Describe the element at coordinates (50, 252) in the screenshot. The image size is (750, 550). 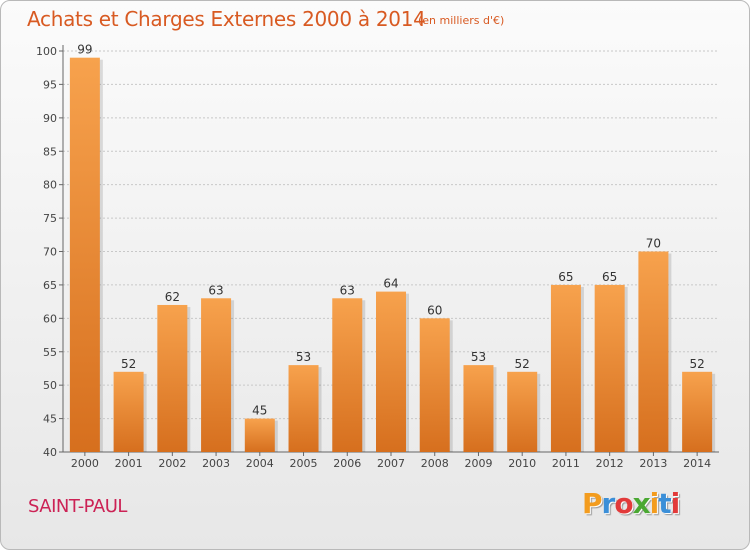
I see `y-tick-label: 70` at that location.